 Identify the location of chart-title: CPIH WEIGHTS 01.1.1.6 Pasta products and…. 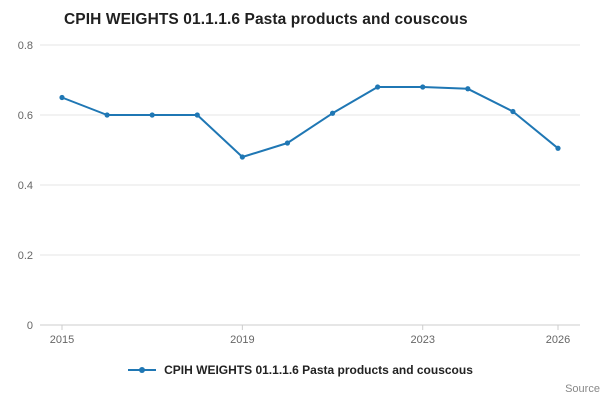
(266, 19).